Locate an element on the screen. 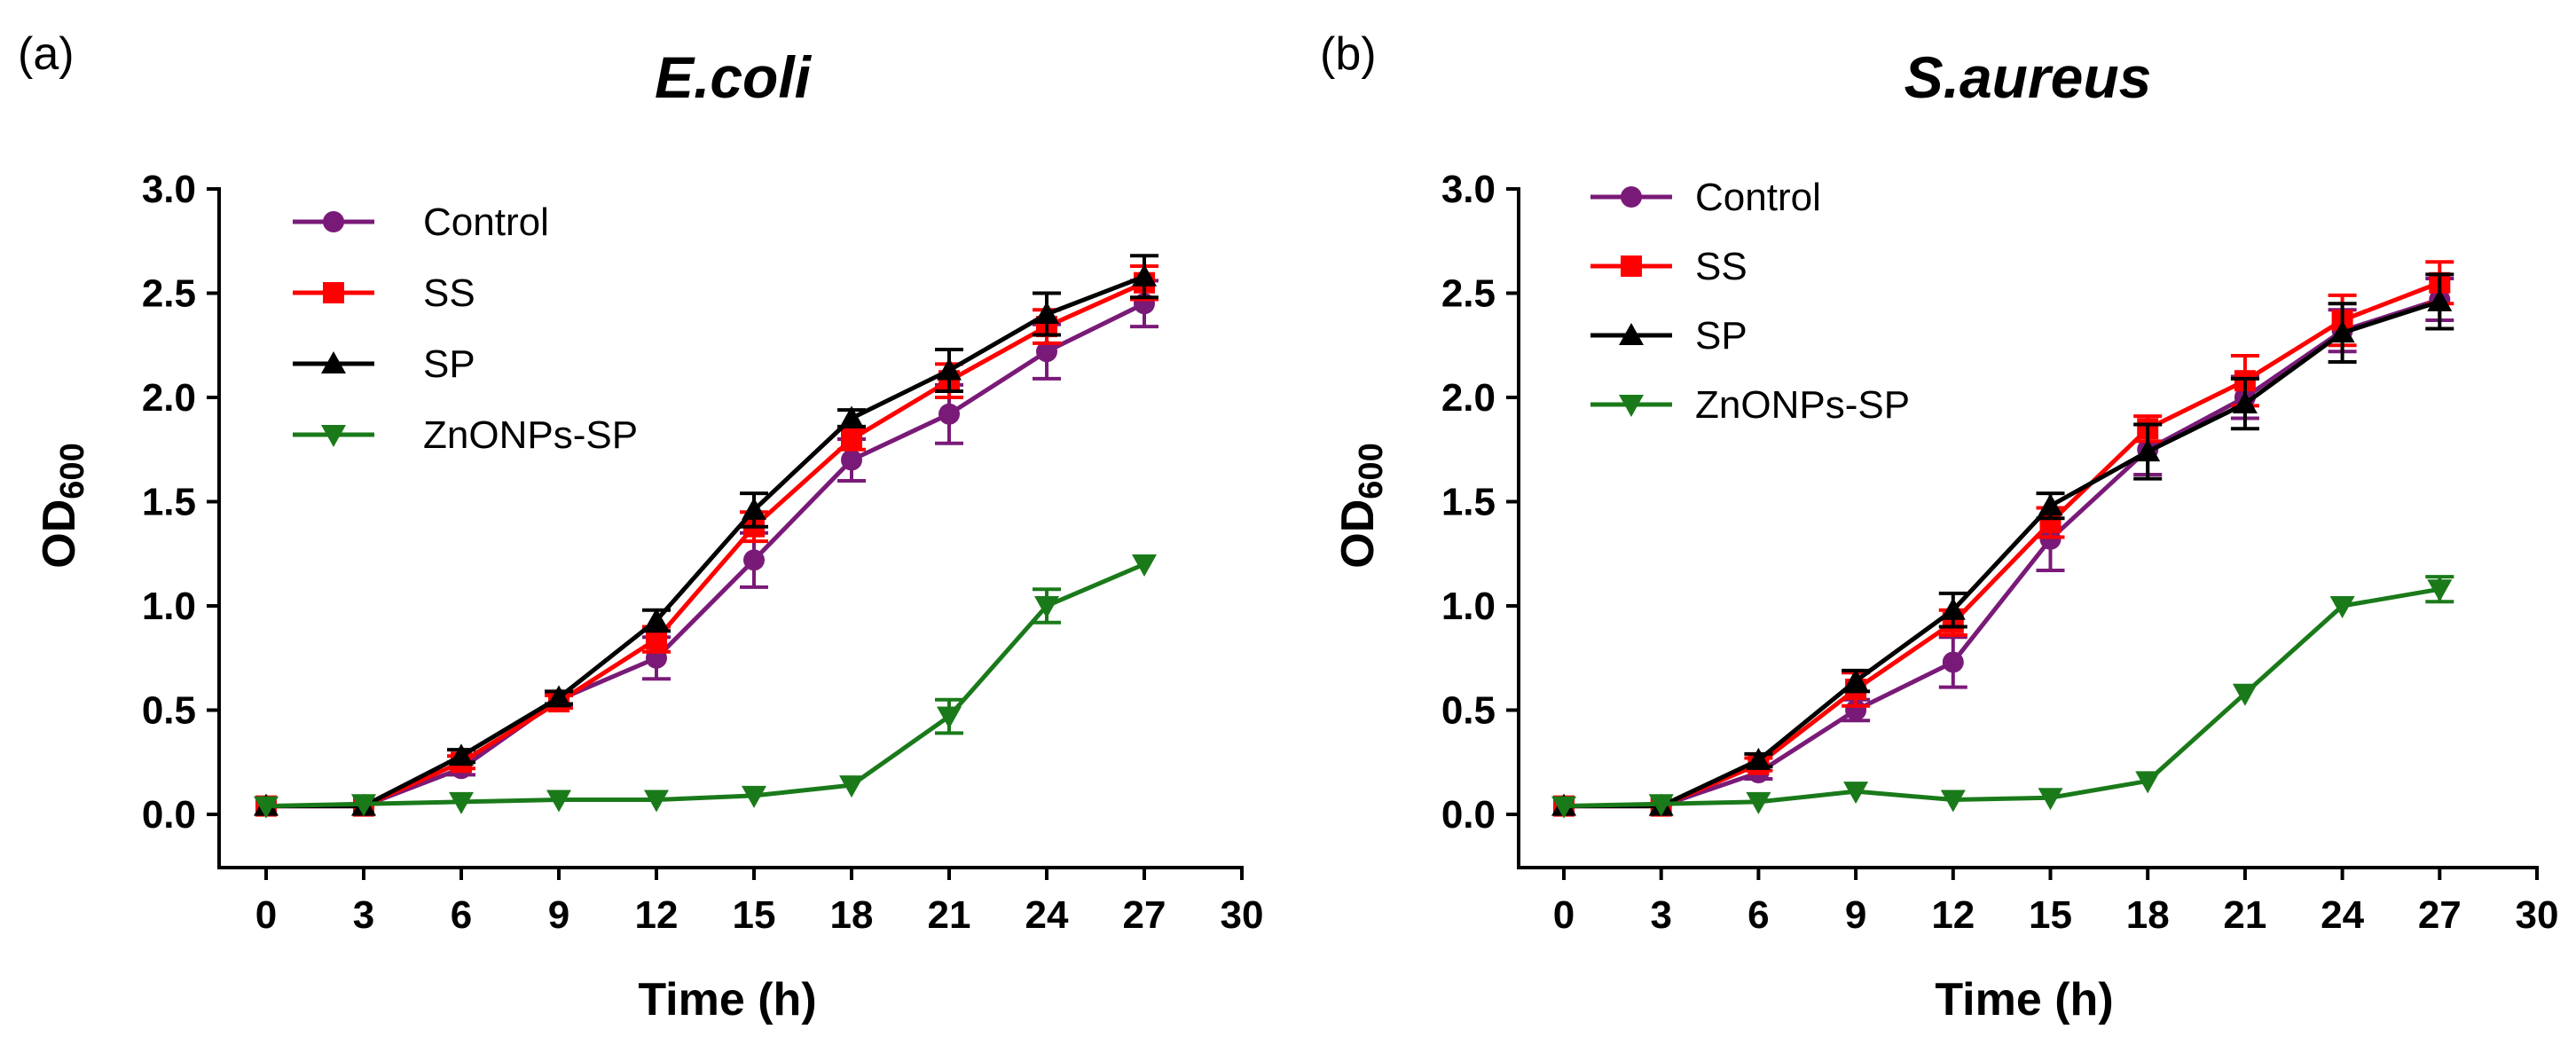 The height and width of the screenshot is (1053, 2576). legend-entry: ZnONPs-SP is located at coordinates (1750, 405).